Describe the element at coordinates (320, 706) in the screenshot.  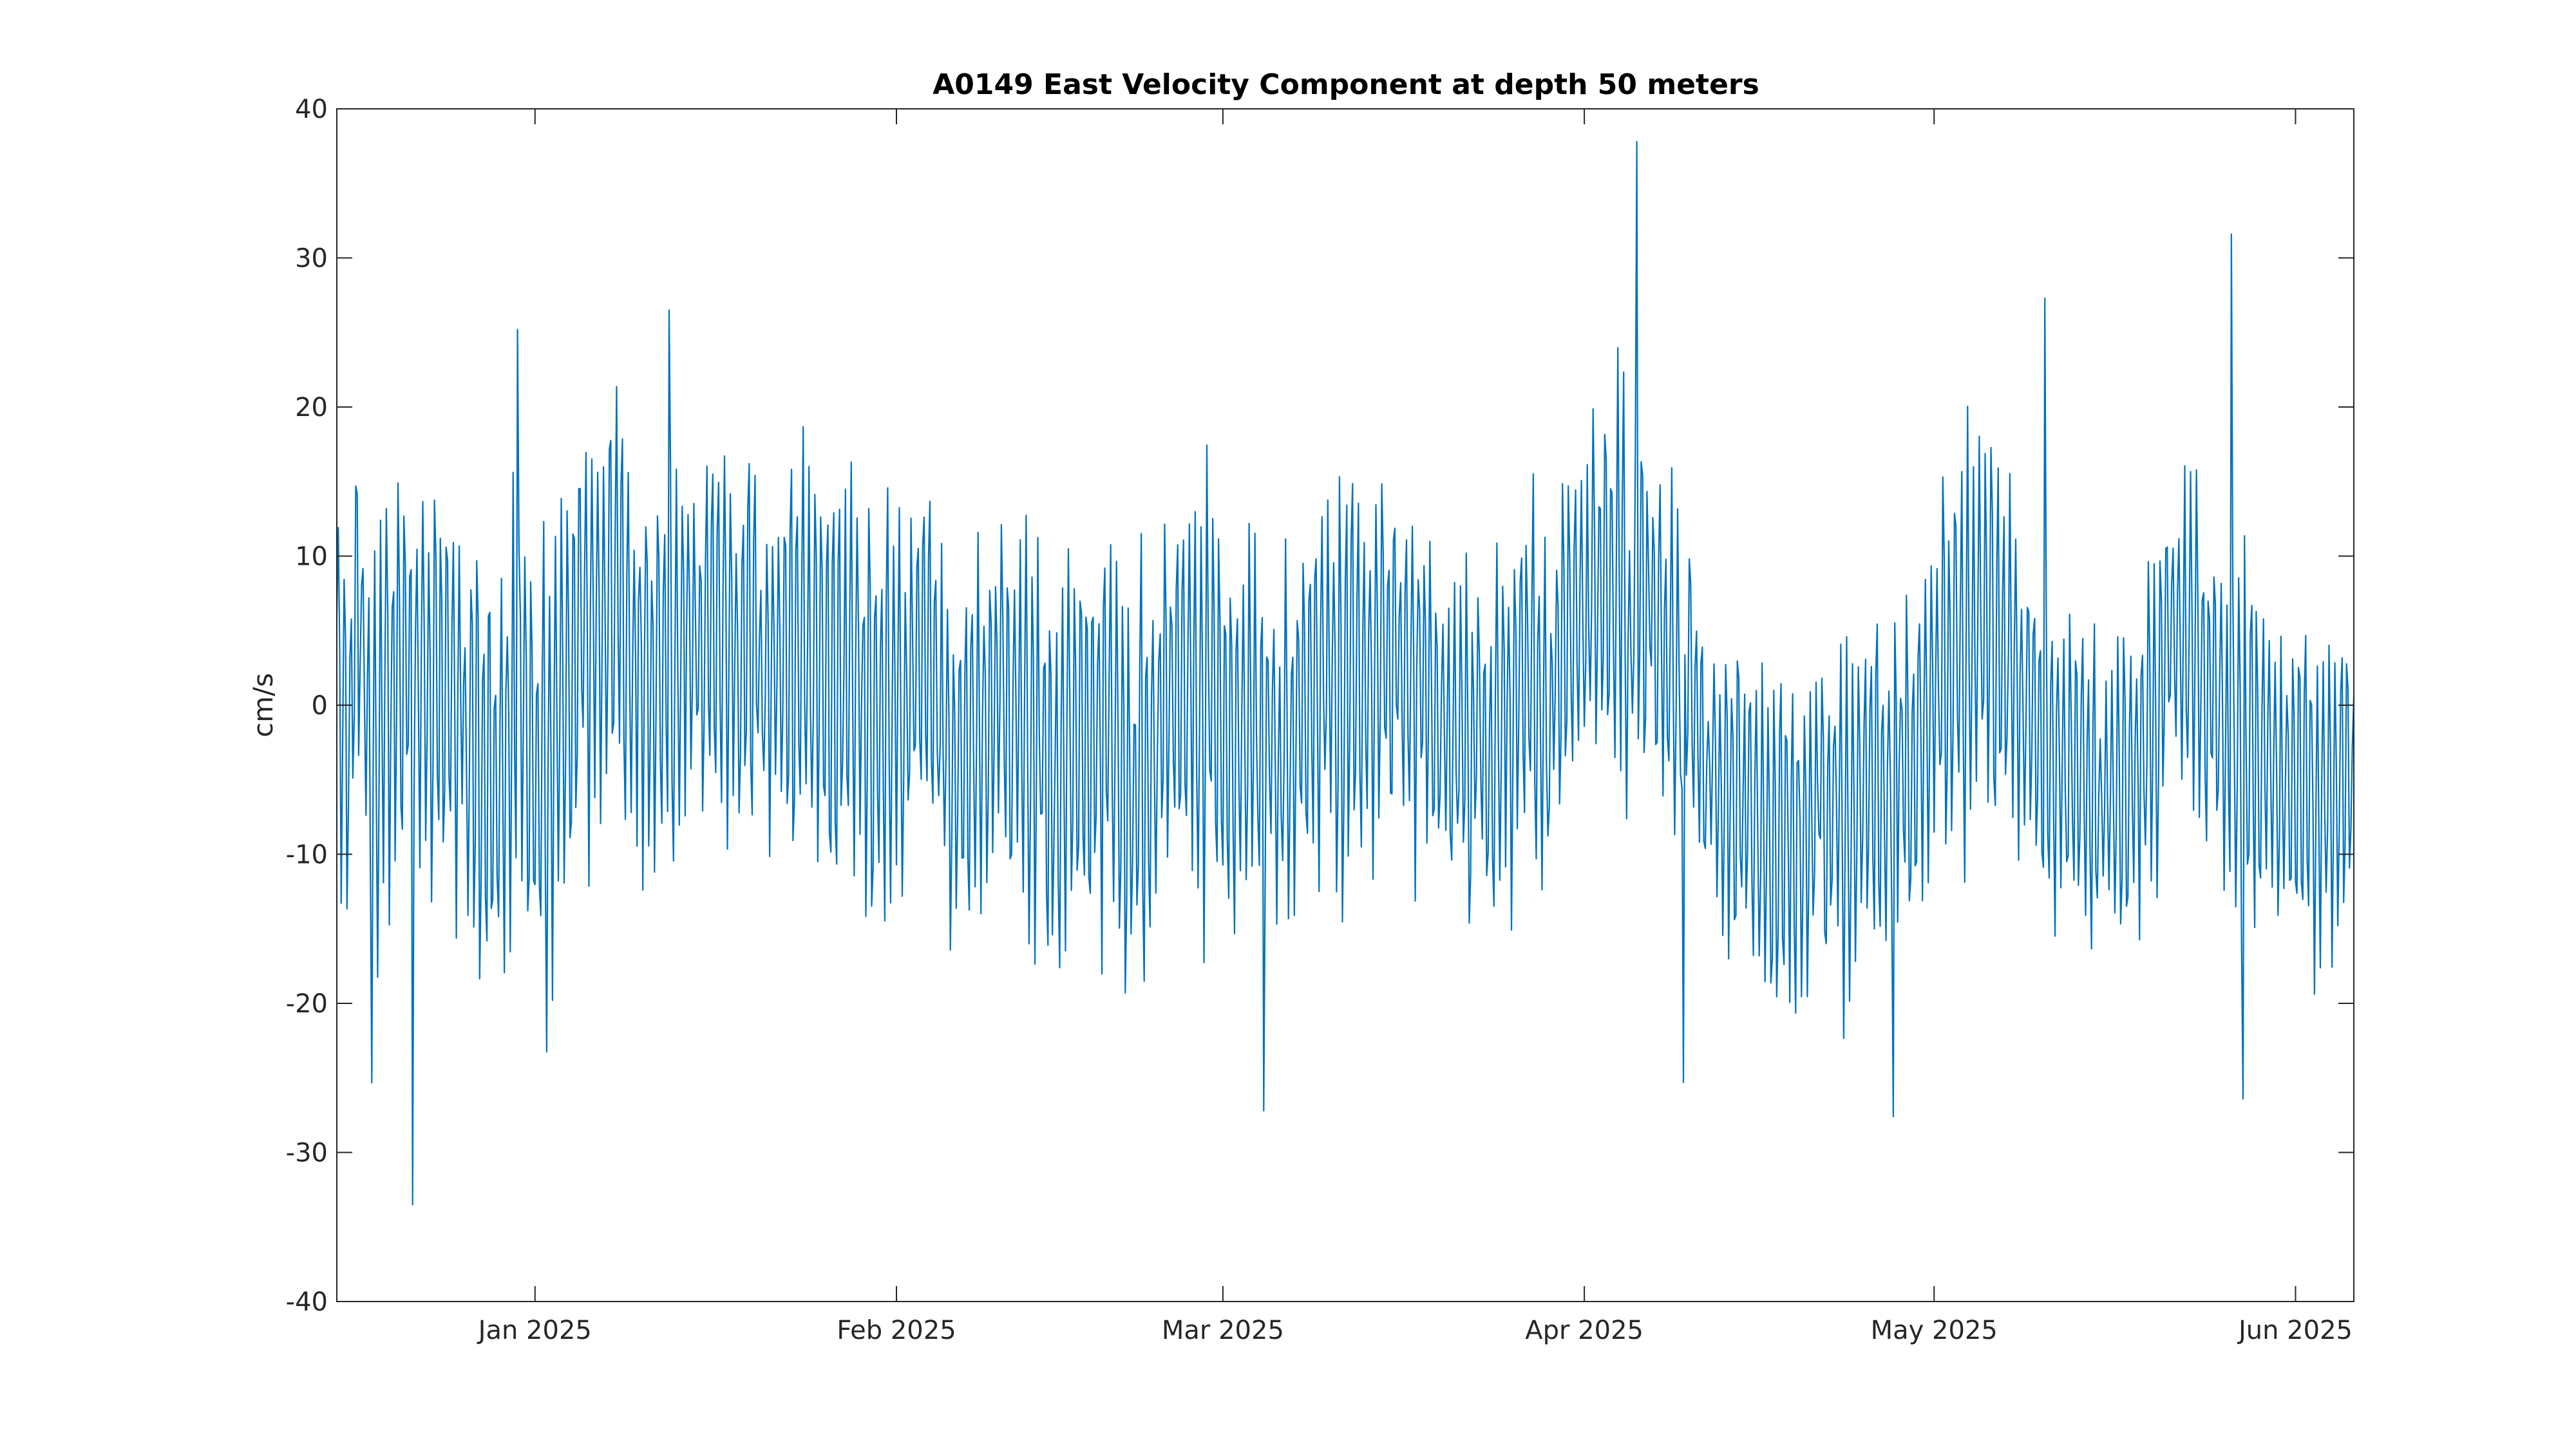
I see `y-tick-label: 0` at that location.